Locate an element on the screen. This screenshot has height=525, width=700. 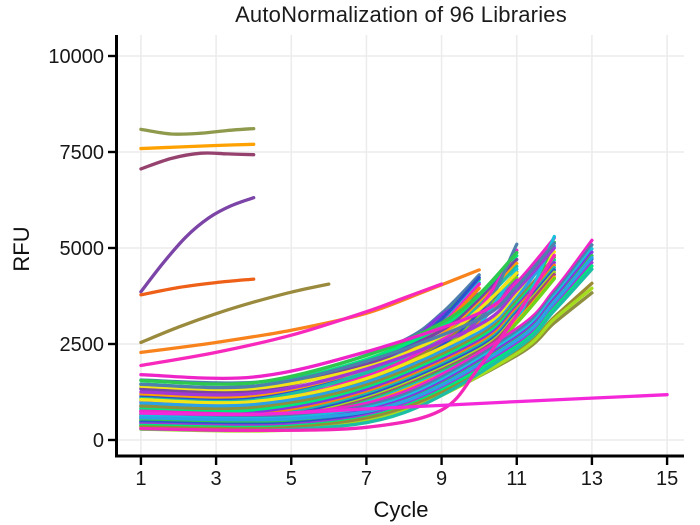
x-axis-title: Cycle is located at coordinates (401, 509).